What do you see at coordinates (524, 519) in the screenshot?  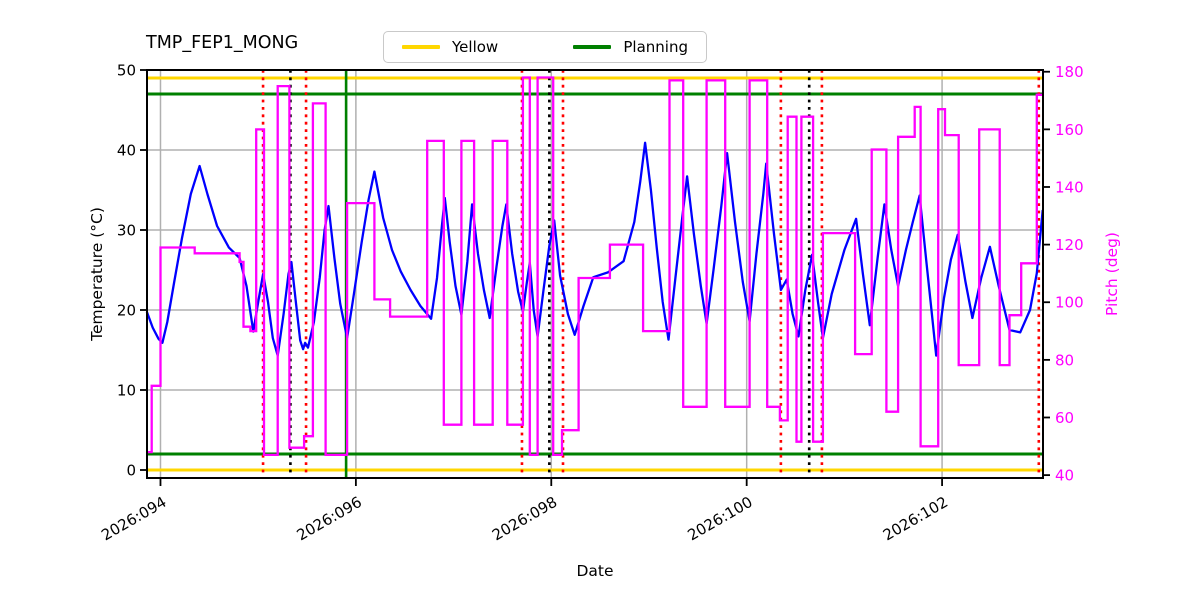 I see `x-tick-label: 2026:098` at bounding box center [524, 519].